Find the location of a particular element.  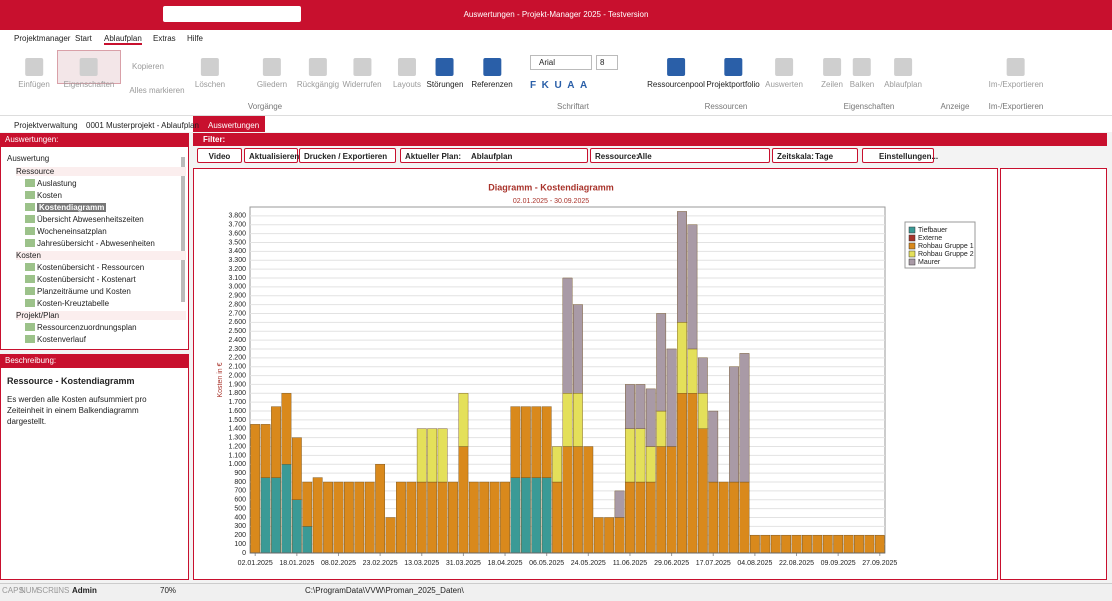

x-tick-label: 22.08.2025 is located at coordinates (796, 563).